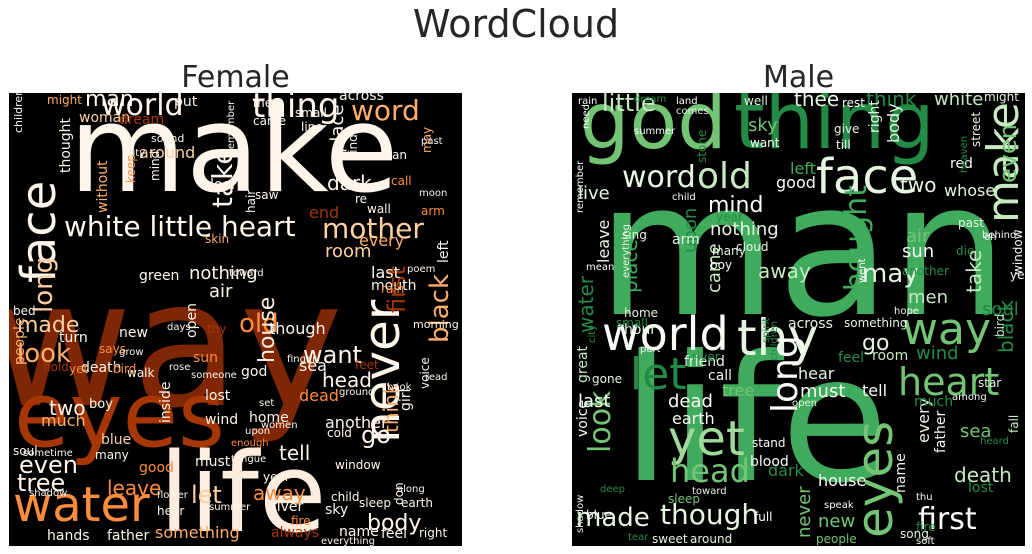  Describe the element at coordinates (981, 488) in the screenshot. I see `cloud-word: lost` at that location.